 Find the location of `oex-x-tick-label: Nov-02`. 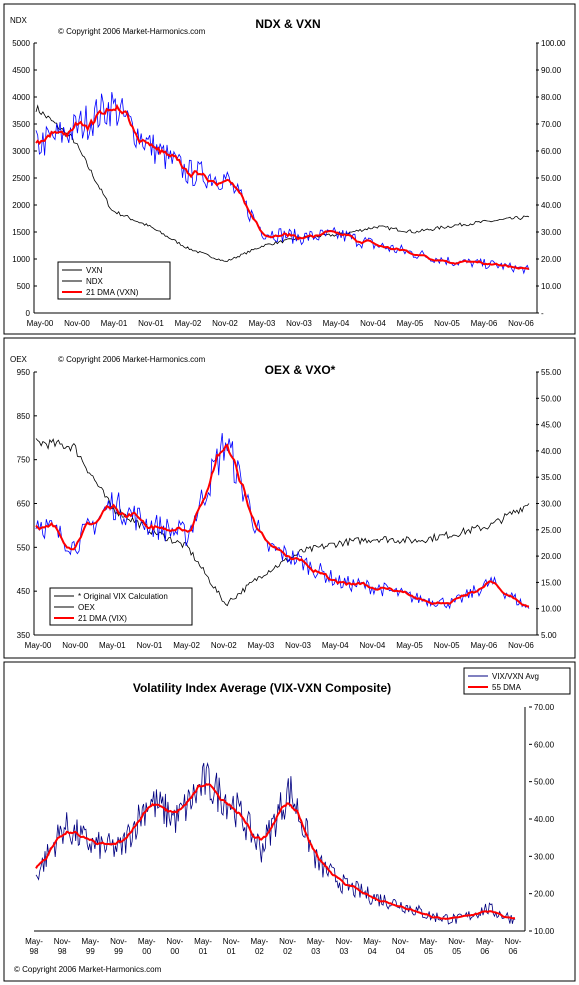

oex-x-tick-label: Nov-02 is located at coordinates (224, 645).